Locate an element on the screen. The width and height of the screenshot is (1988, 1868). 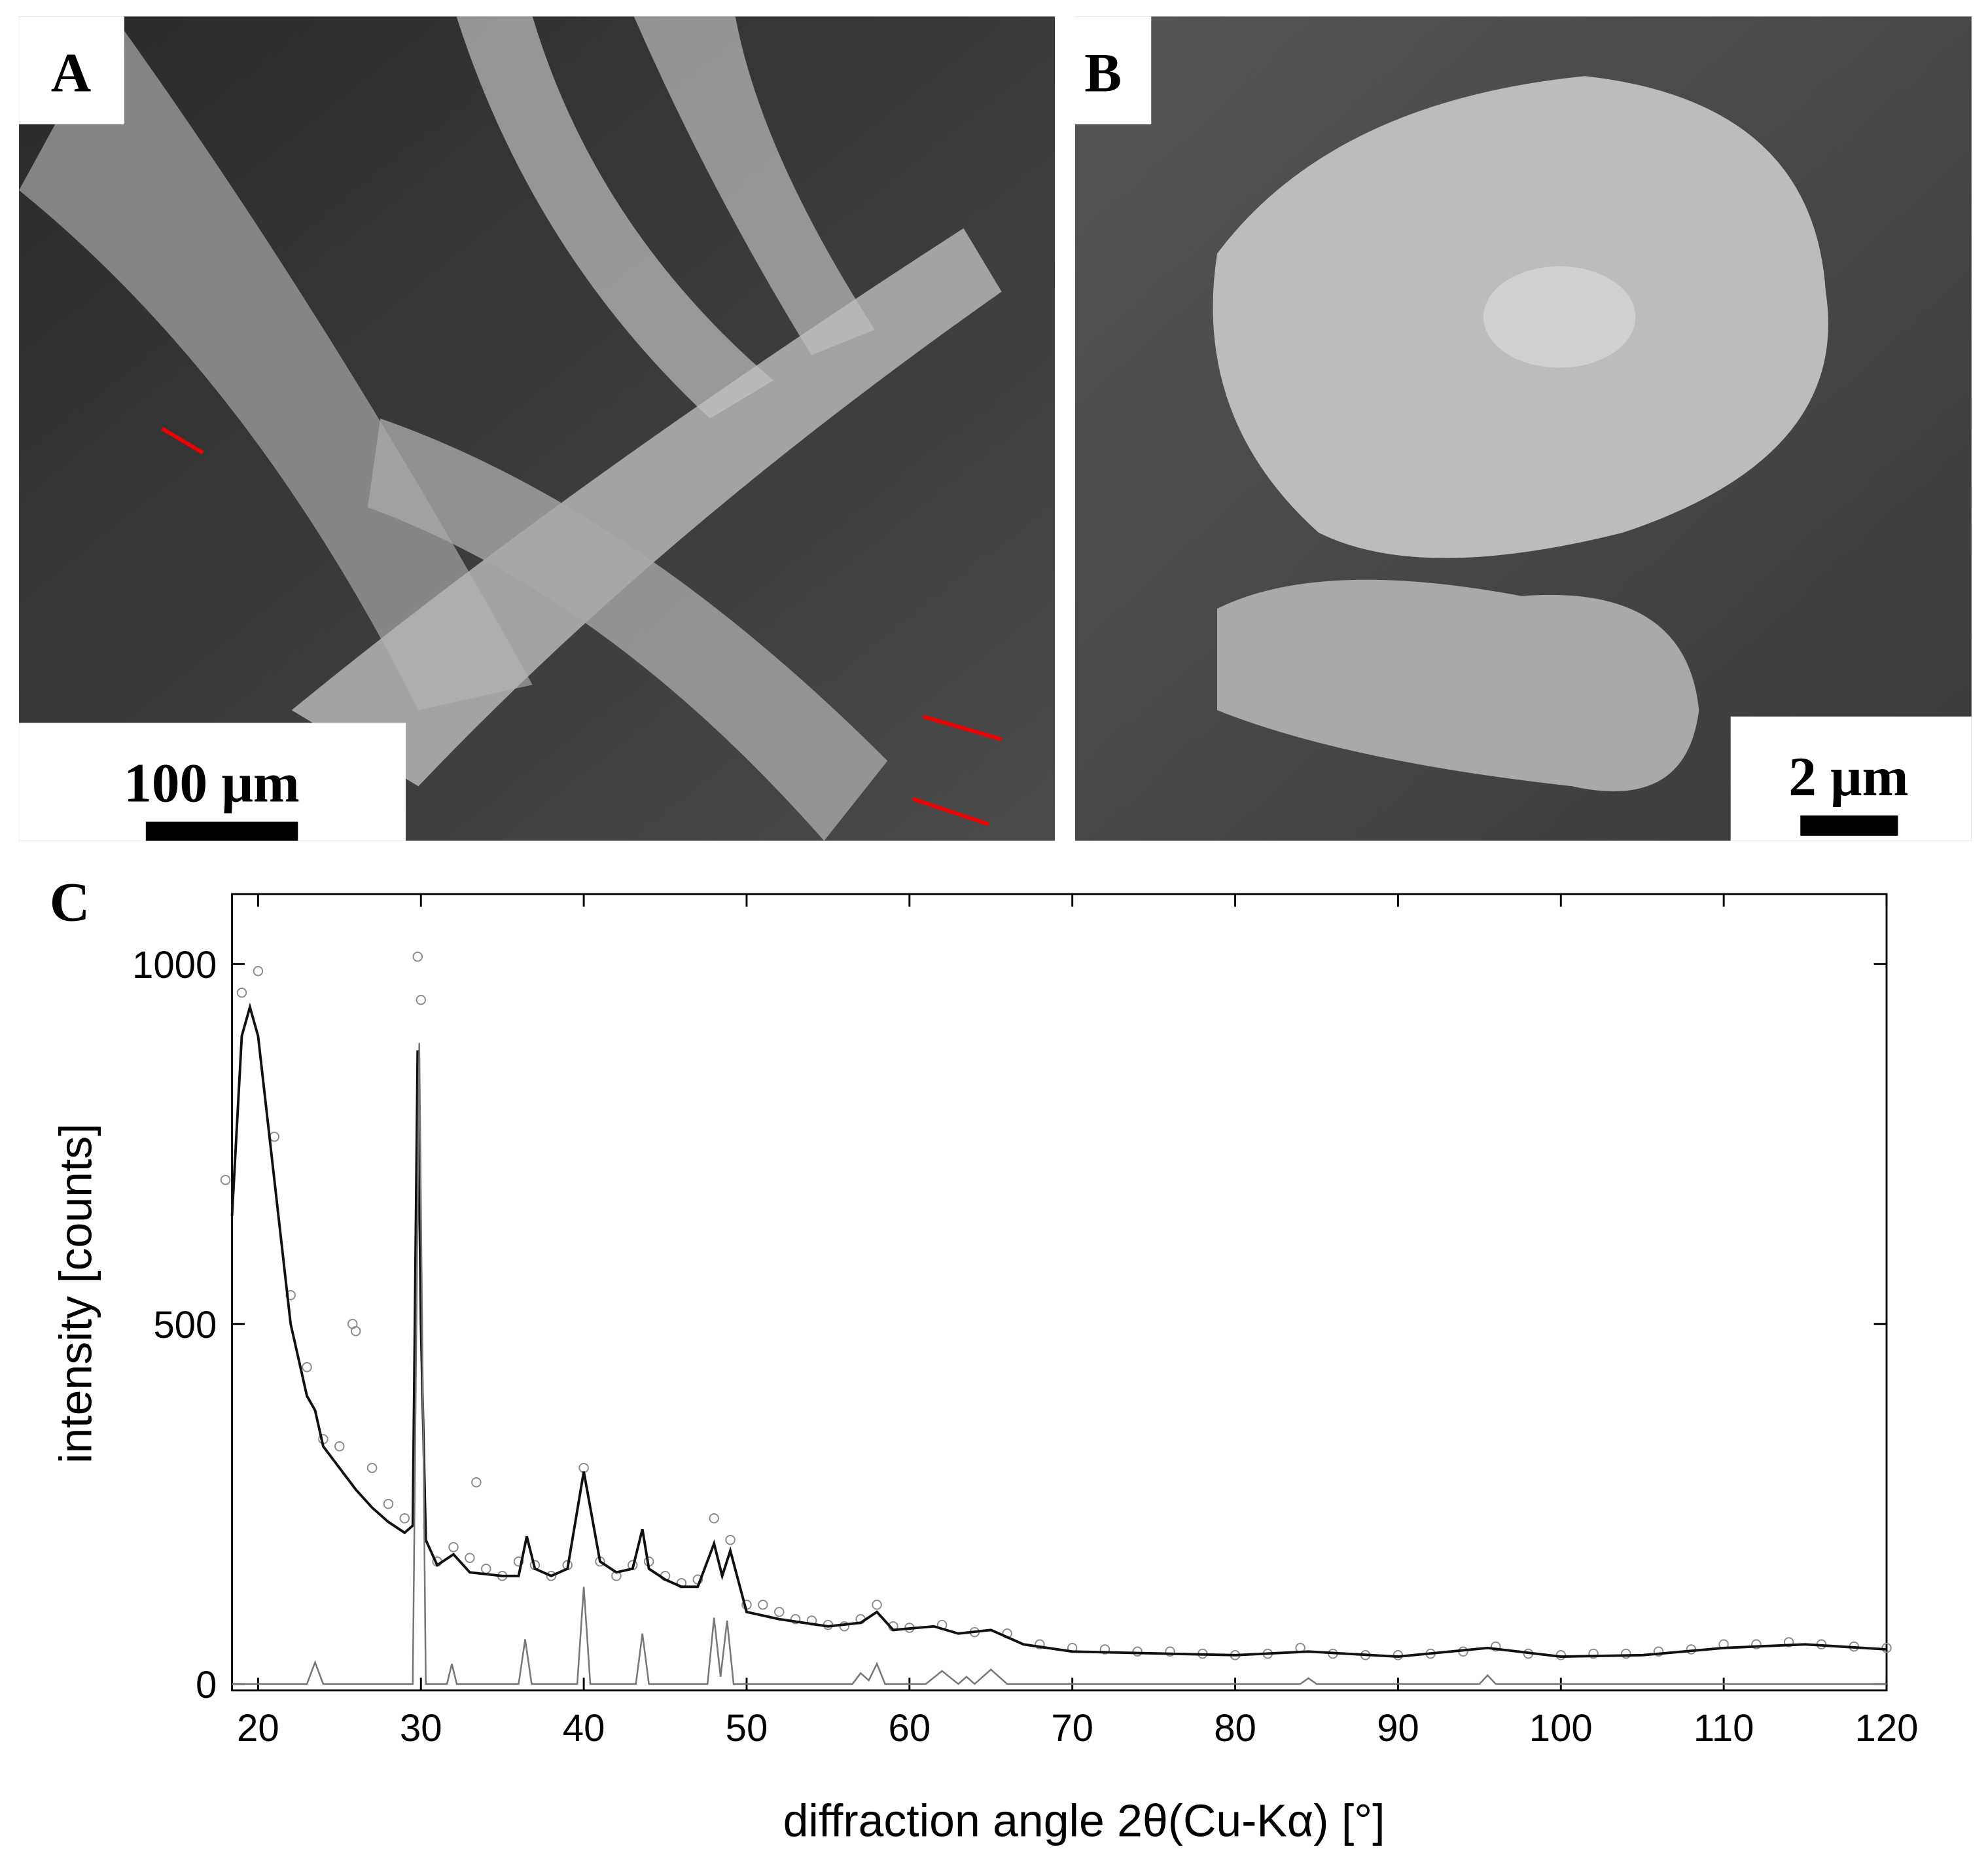
y-tick-label: 500 is located at coordinates (185, 1325).